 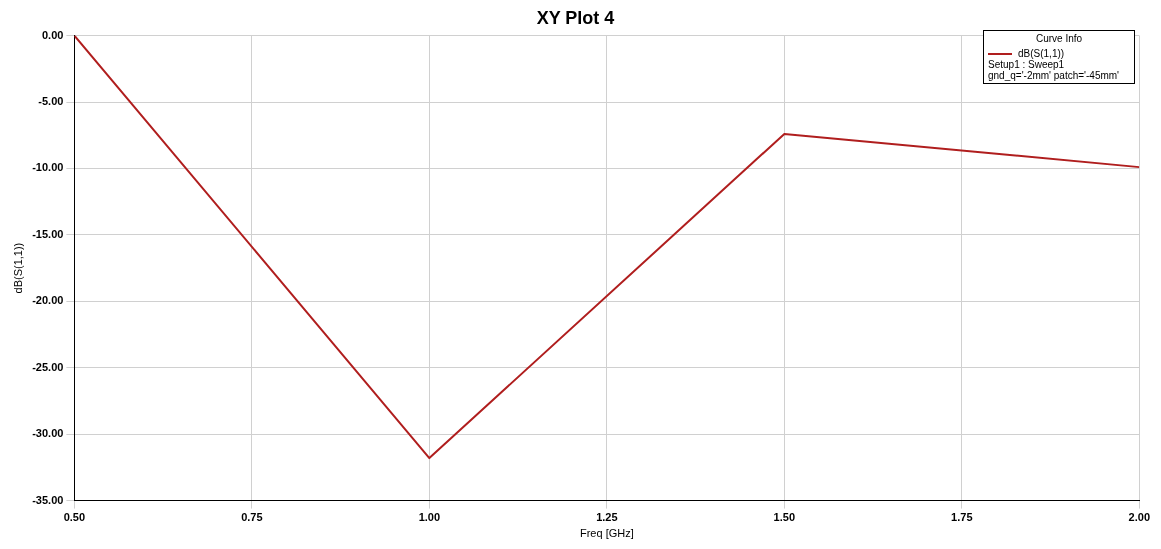 What do you see at coordinates (1026, 64) in the screenshot?
I see `annotation: Setup1 : Sweep1` at bounding box center [1026, 64].